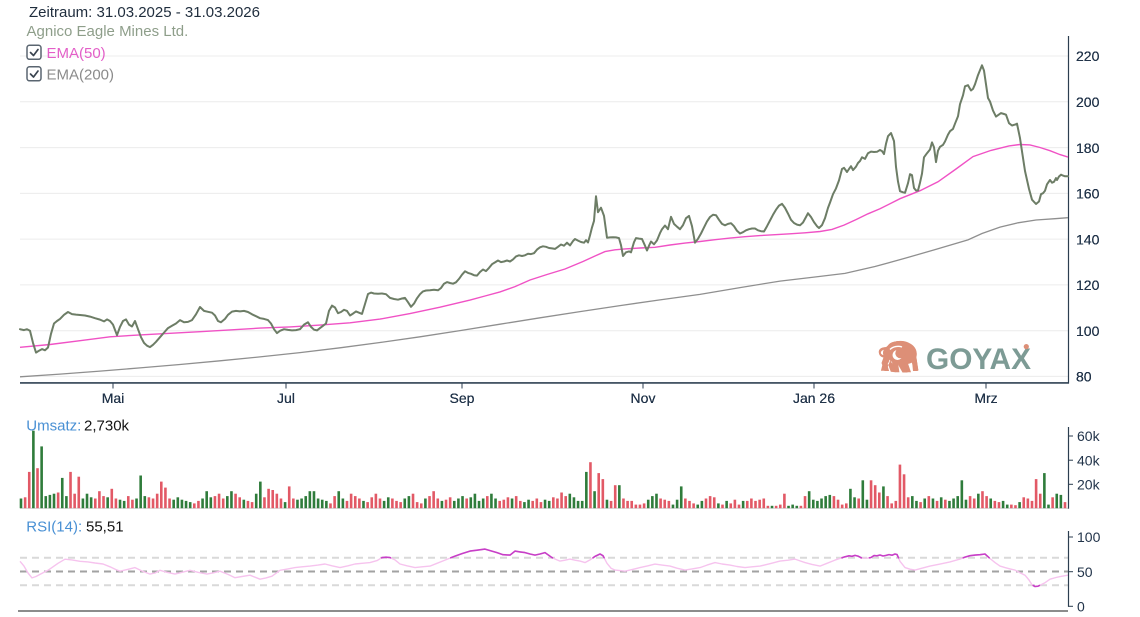  Describe the element at coordinates (1088, 239) in the screenshot. I see `svg-text: 140` at that location.